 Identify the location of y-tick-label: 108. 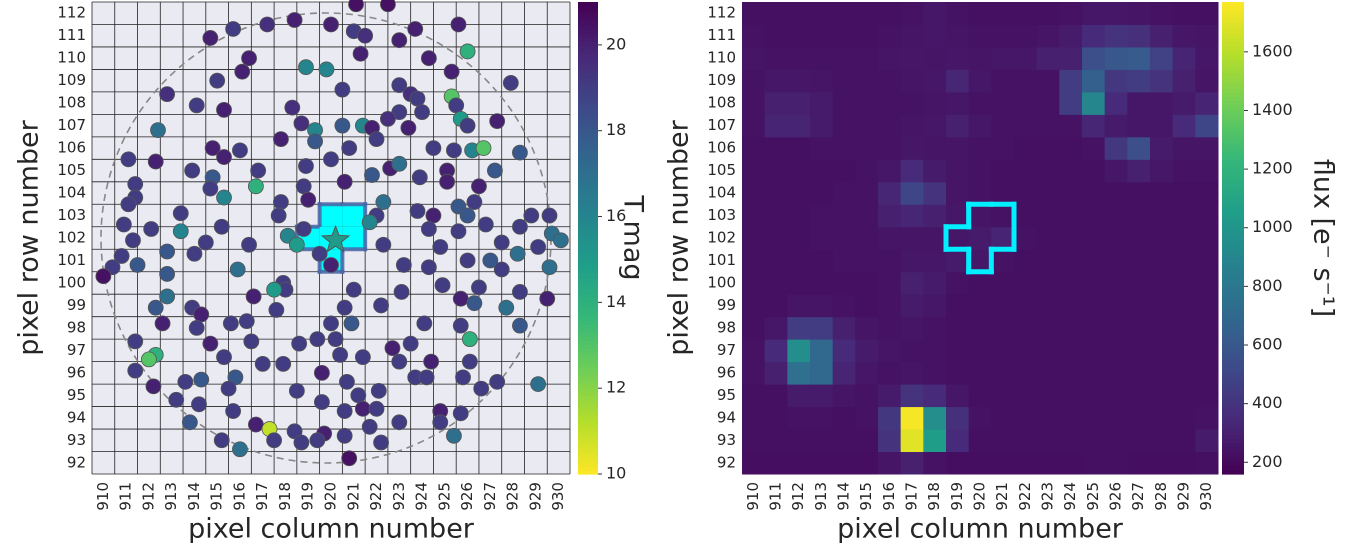
(71, 103).